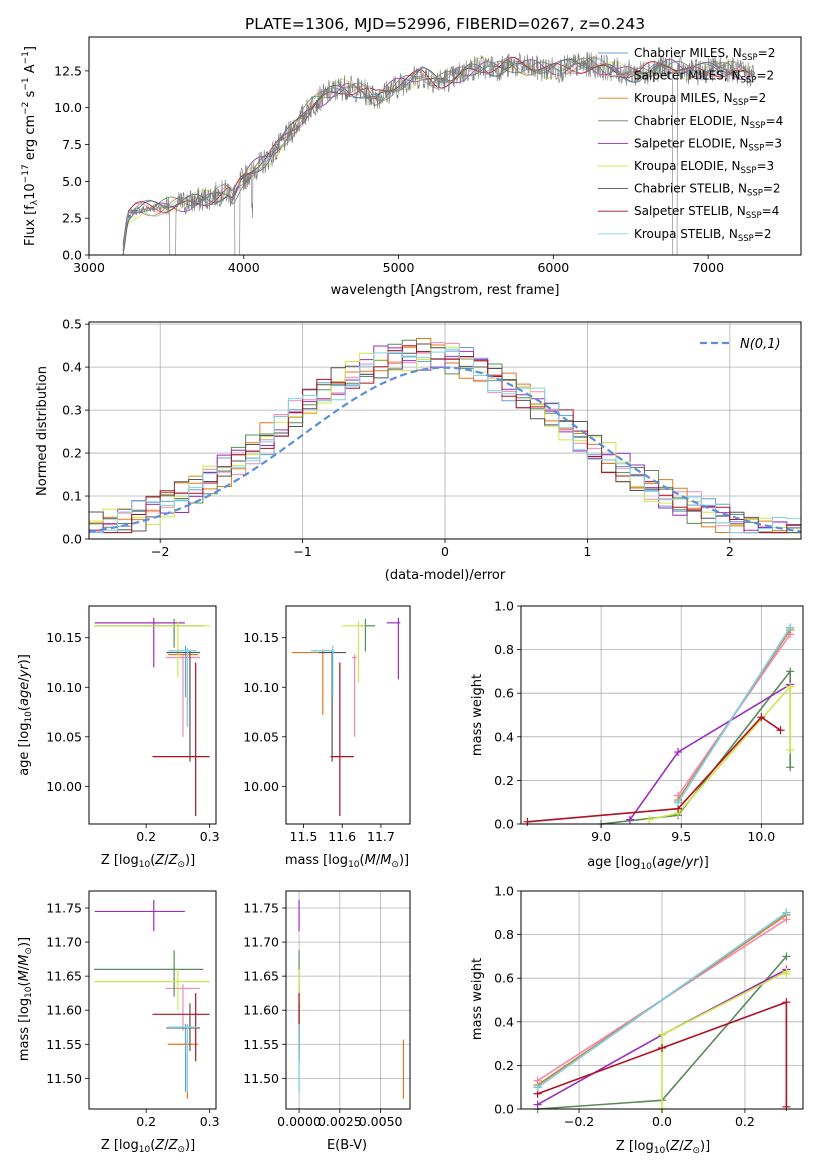 Image resolution: width=819 pixels, height=1170 pixels. Describe the element at coordinates (681, 836) in the screenshot. I see `weight_vs_age-xtick-label: 9.5` at that location.